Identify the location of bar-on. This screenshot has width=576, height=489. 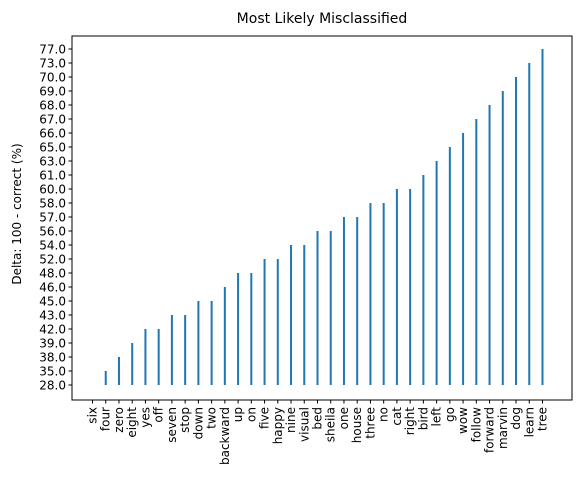
(251, 329).